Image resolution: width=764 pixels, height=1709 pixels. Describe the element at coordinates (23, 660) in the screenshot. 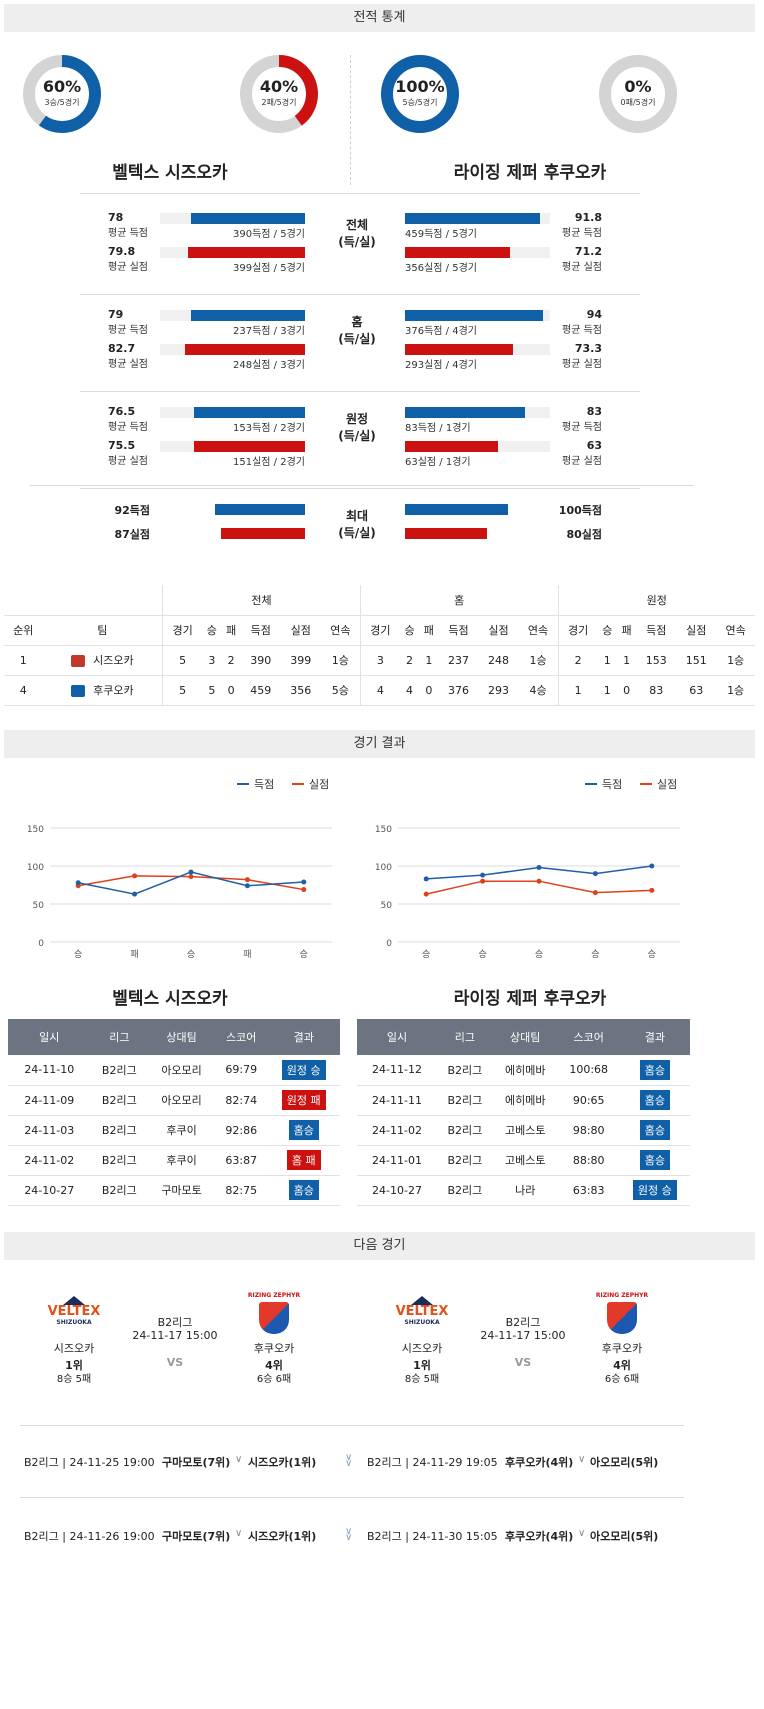

I see `standings-cell: 1` at that location.